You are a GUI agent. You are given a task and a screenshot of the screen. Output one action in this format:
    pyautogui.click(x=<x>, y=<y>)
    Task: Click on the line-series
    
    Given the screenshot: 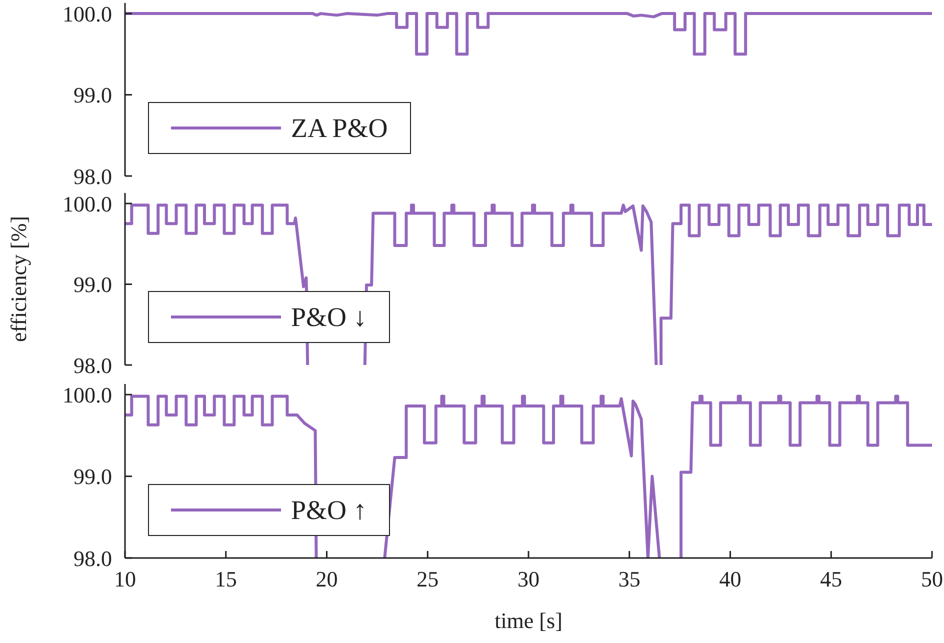 What is the action you would take?
    pyautogui.click(x=528, y=34)
    